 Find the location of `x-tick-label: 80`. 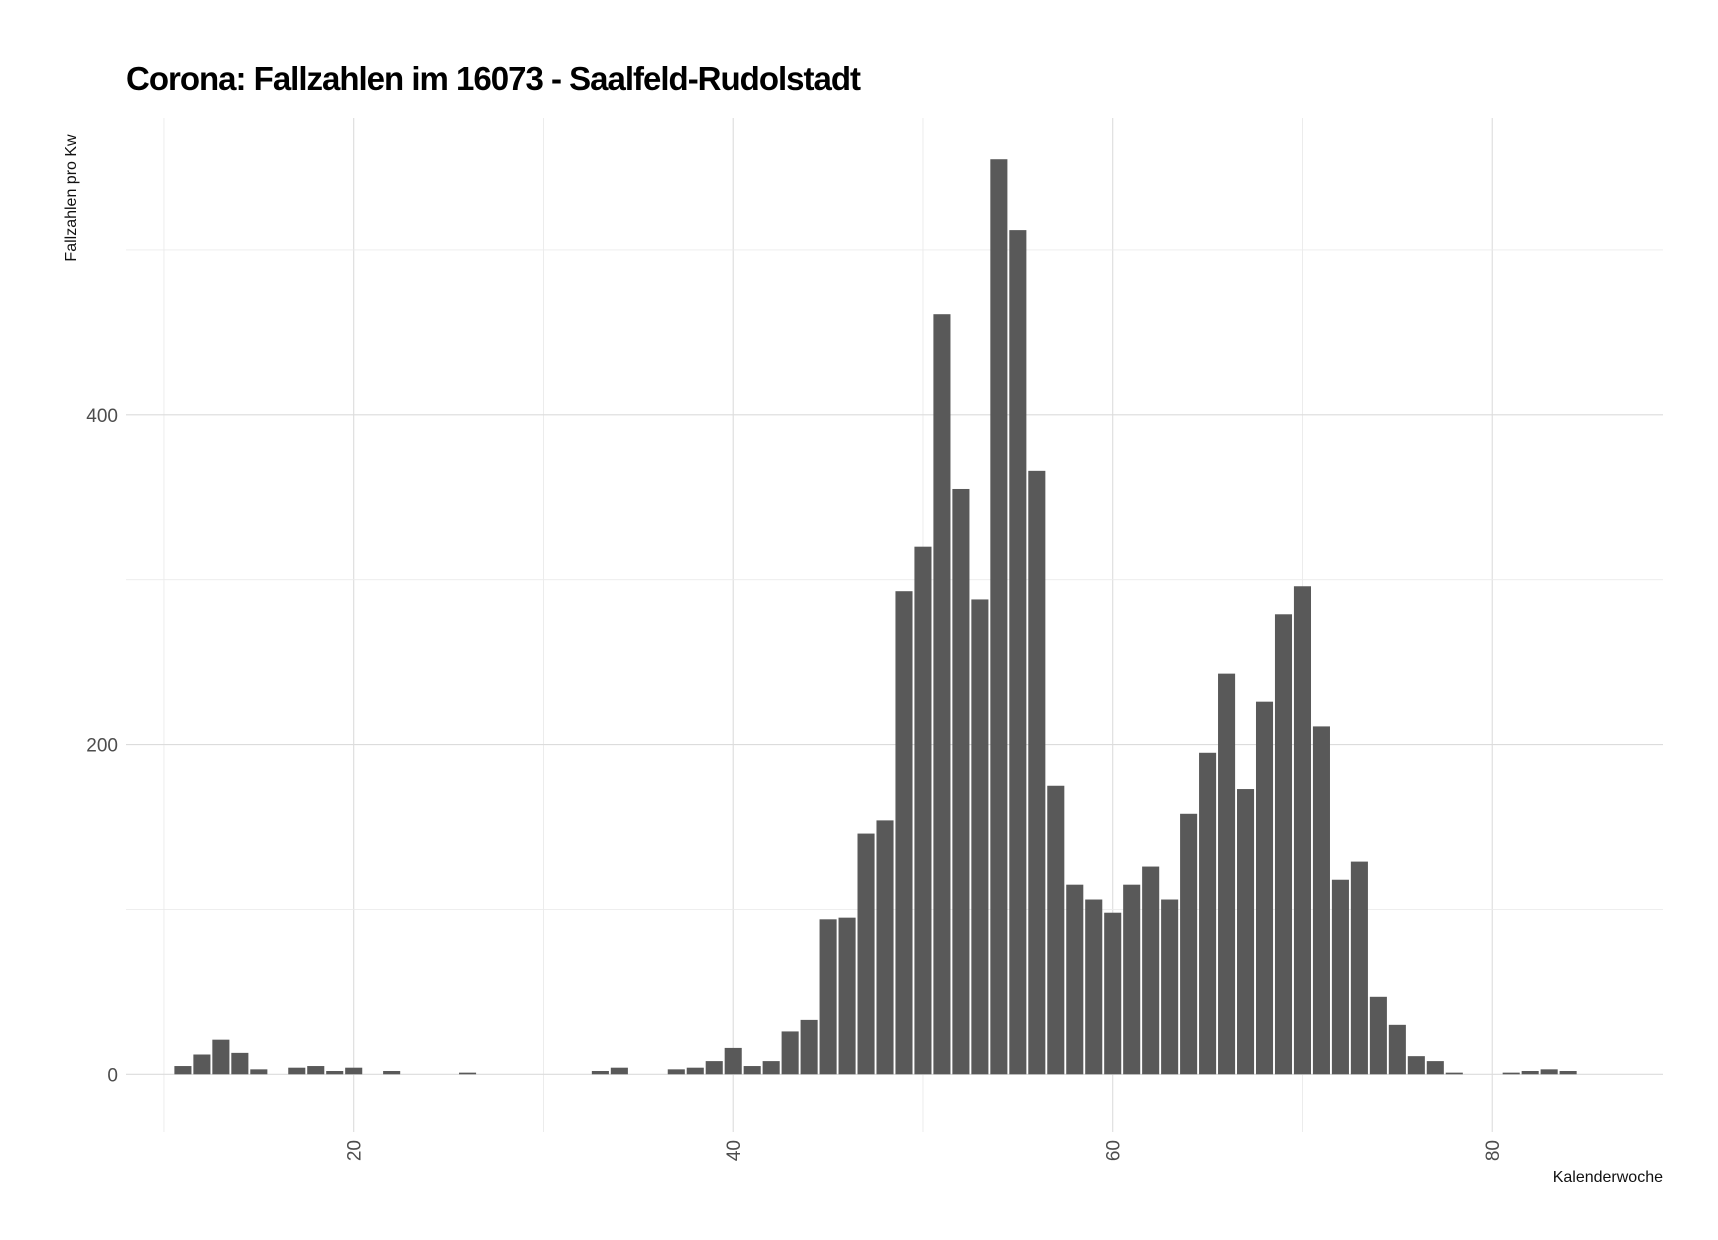

x-tick-label: 80 is located at coordinates (1493, 1150).